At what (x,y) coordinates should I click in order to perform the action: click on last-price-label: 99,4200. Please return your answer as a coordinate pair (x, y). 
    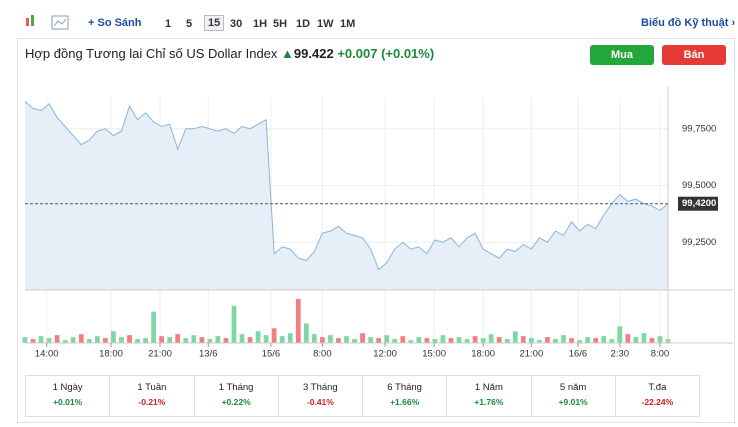
    Looking at the image, I should click on (699, 203).